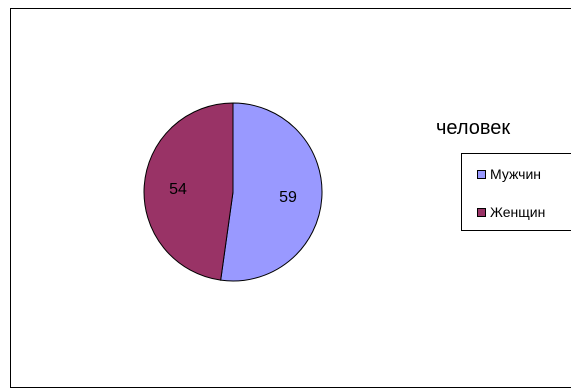 The width and height of the screenshot is (571, 388). What do you see at coordinates (518, 212) in the screenshot?
I see `legend-label-women: Женщин` at bounding box center [518, 212].